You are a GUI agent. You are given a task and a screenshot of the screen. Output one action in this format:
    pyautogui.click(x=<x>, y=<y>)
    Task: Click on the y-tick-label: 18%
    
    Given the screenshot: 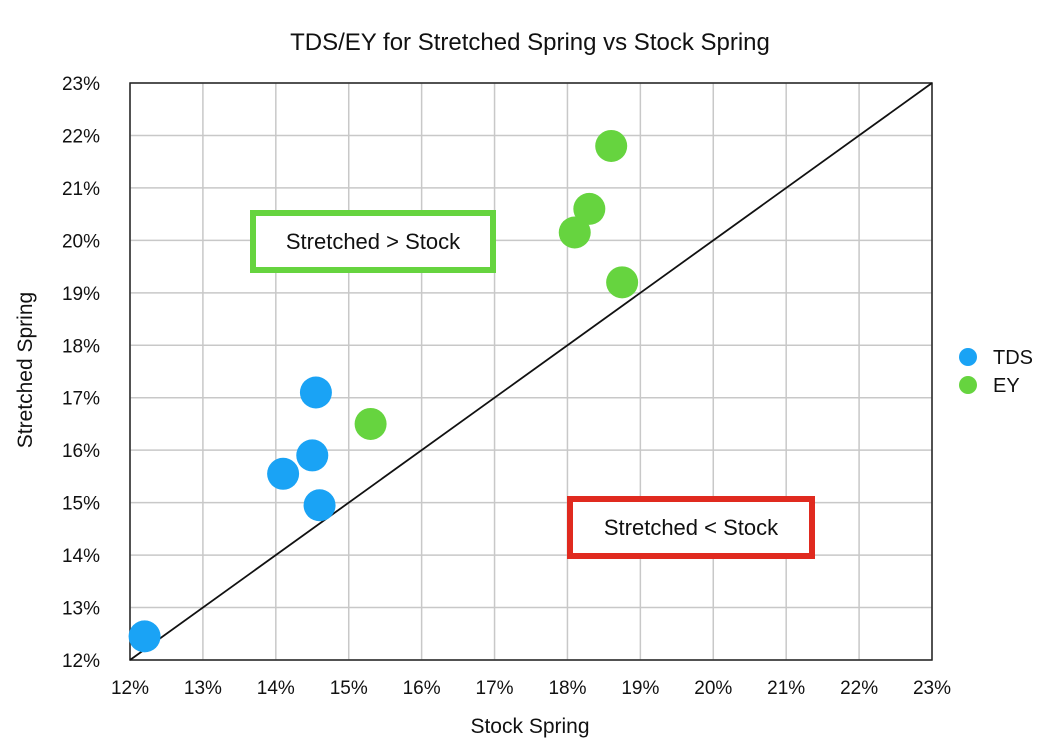 What is the action you would take?
    pyautogui.click(x=81, y=346)
    